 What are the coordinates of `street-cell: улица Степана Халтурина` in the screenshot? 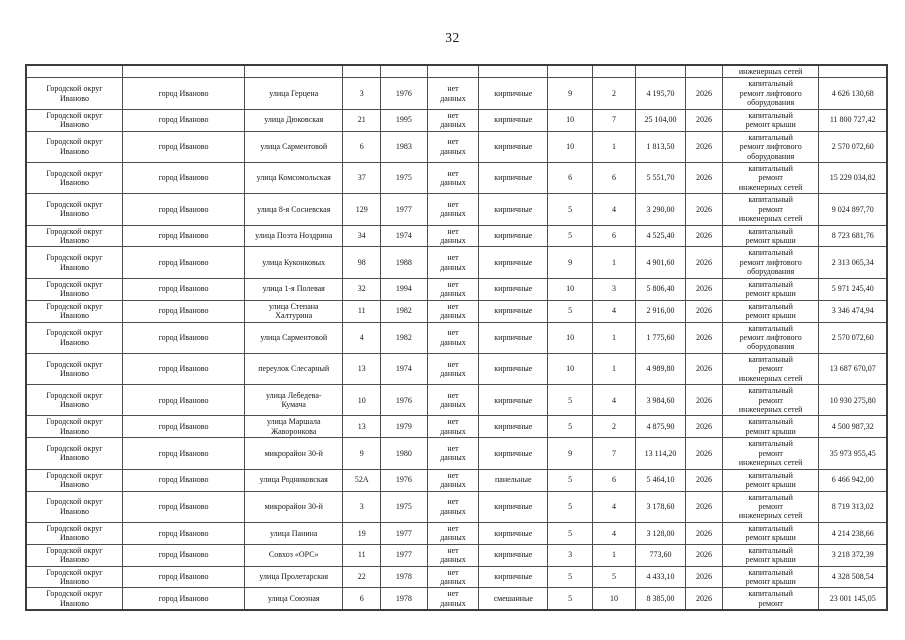 It's located at (294, 311).